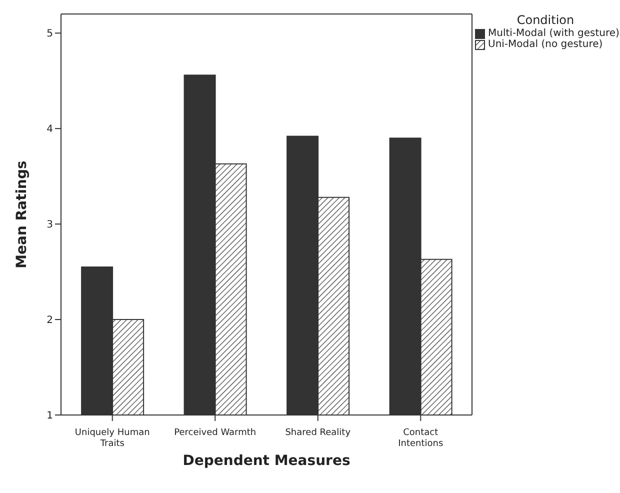  Describe the element at coordinates (49, 34) in the screenshot. I see `y-tick-label: 5` at that location.